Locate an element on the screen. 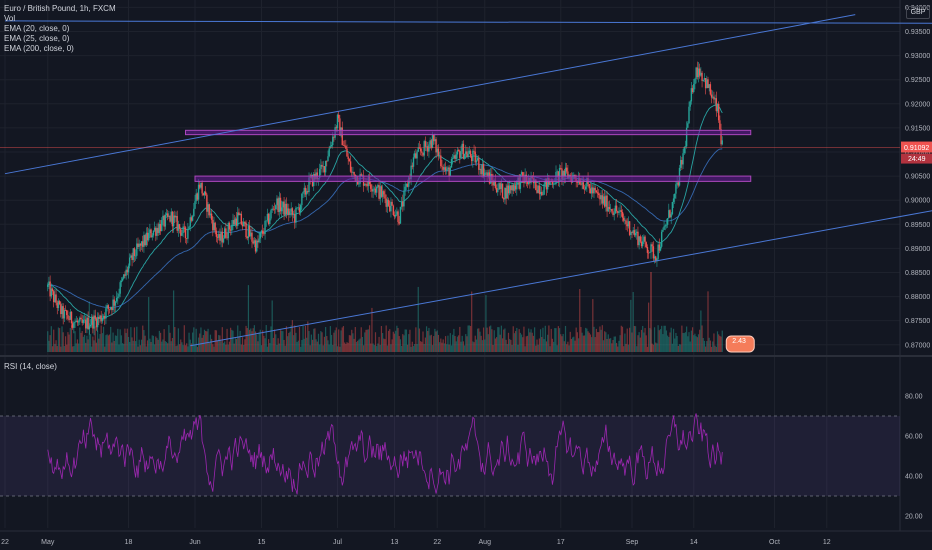 This screenshot has height=550, width=932. legend-ema-200: EMA (200, close, 0) is located at coordinates (39, 48).